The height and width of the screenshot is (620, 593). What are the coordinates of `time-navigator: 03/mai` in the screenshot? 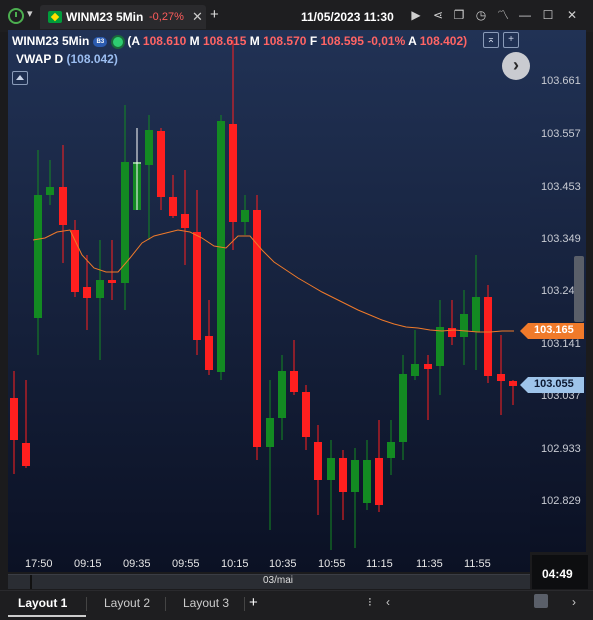 It's located at (269, 581).